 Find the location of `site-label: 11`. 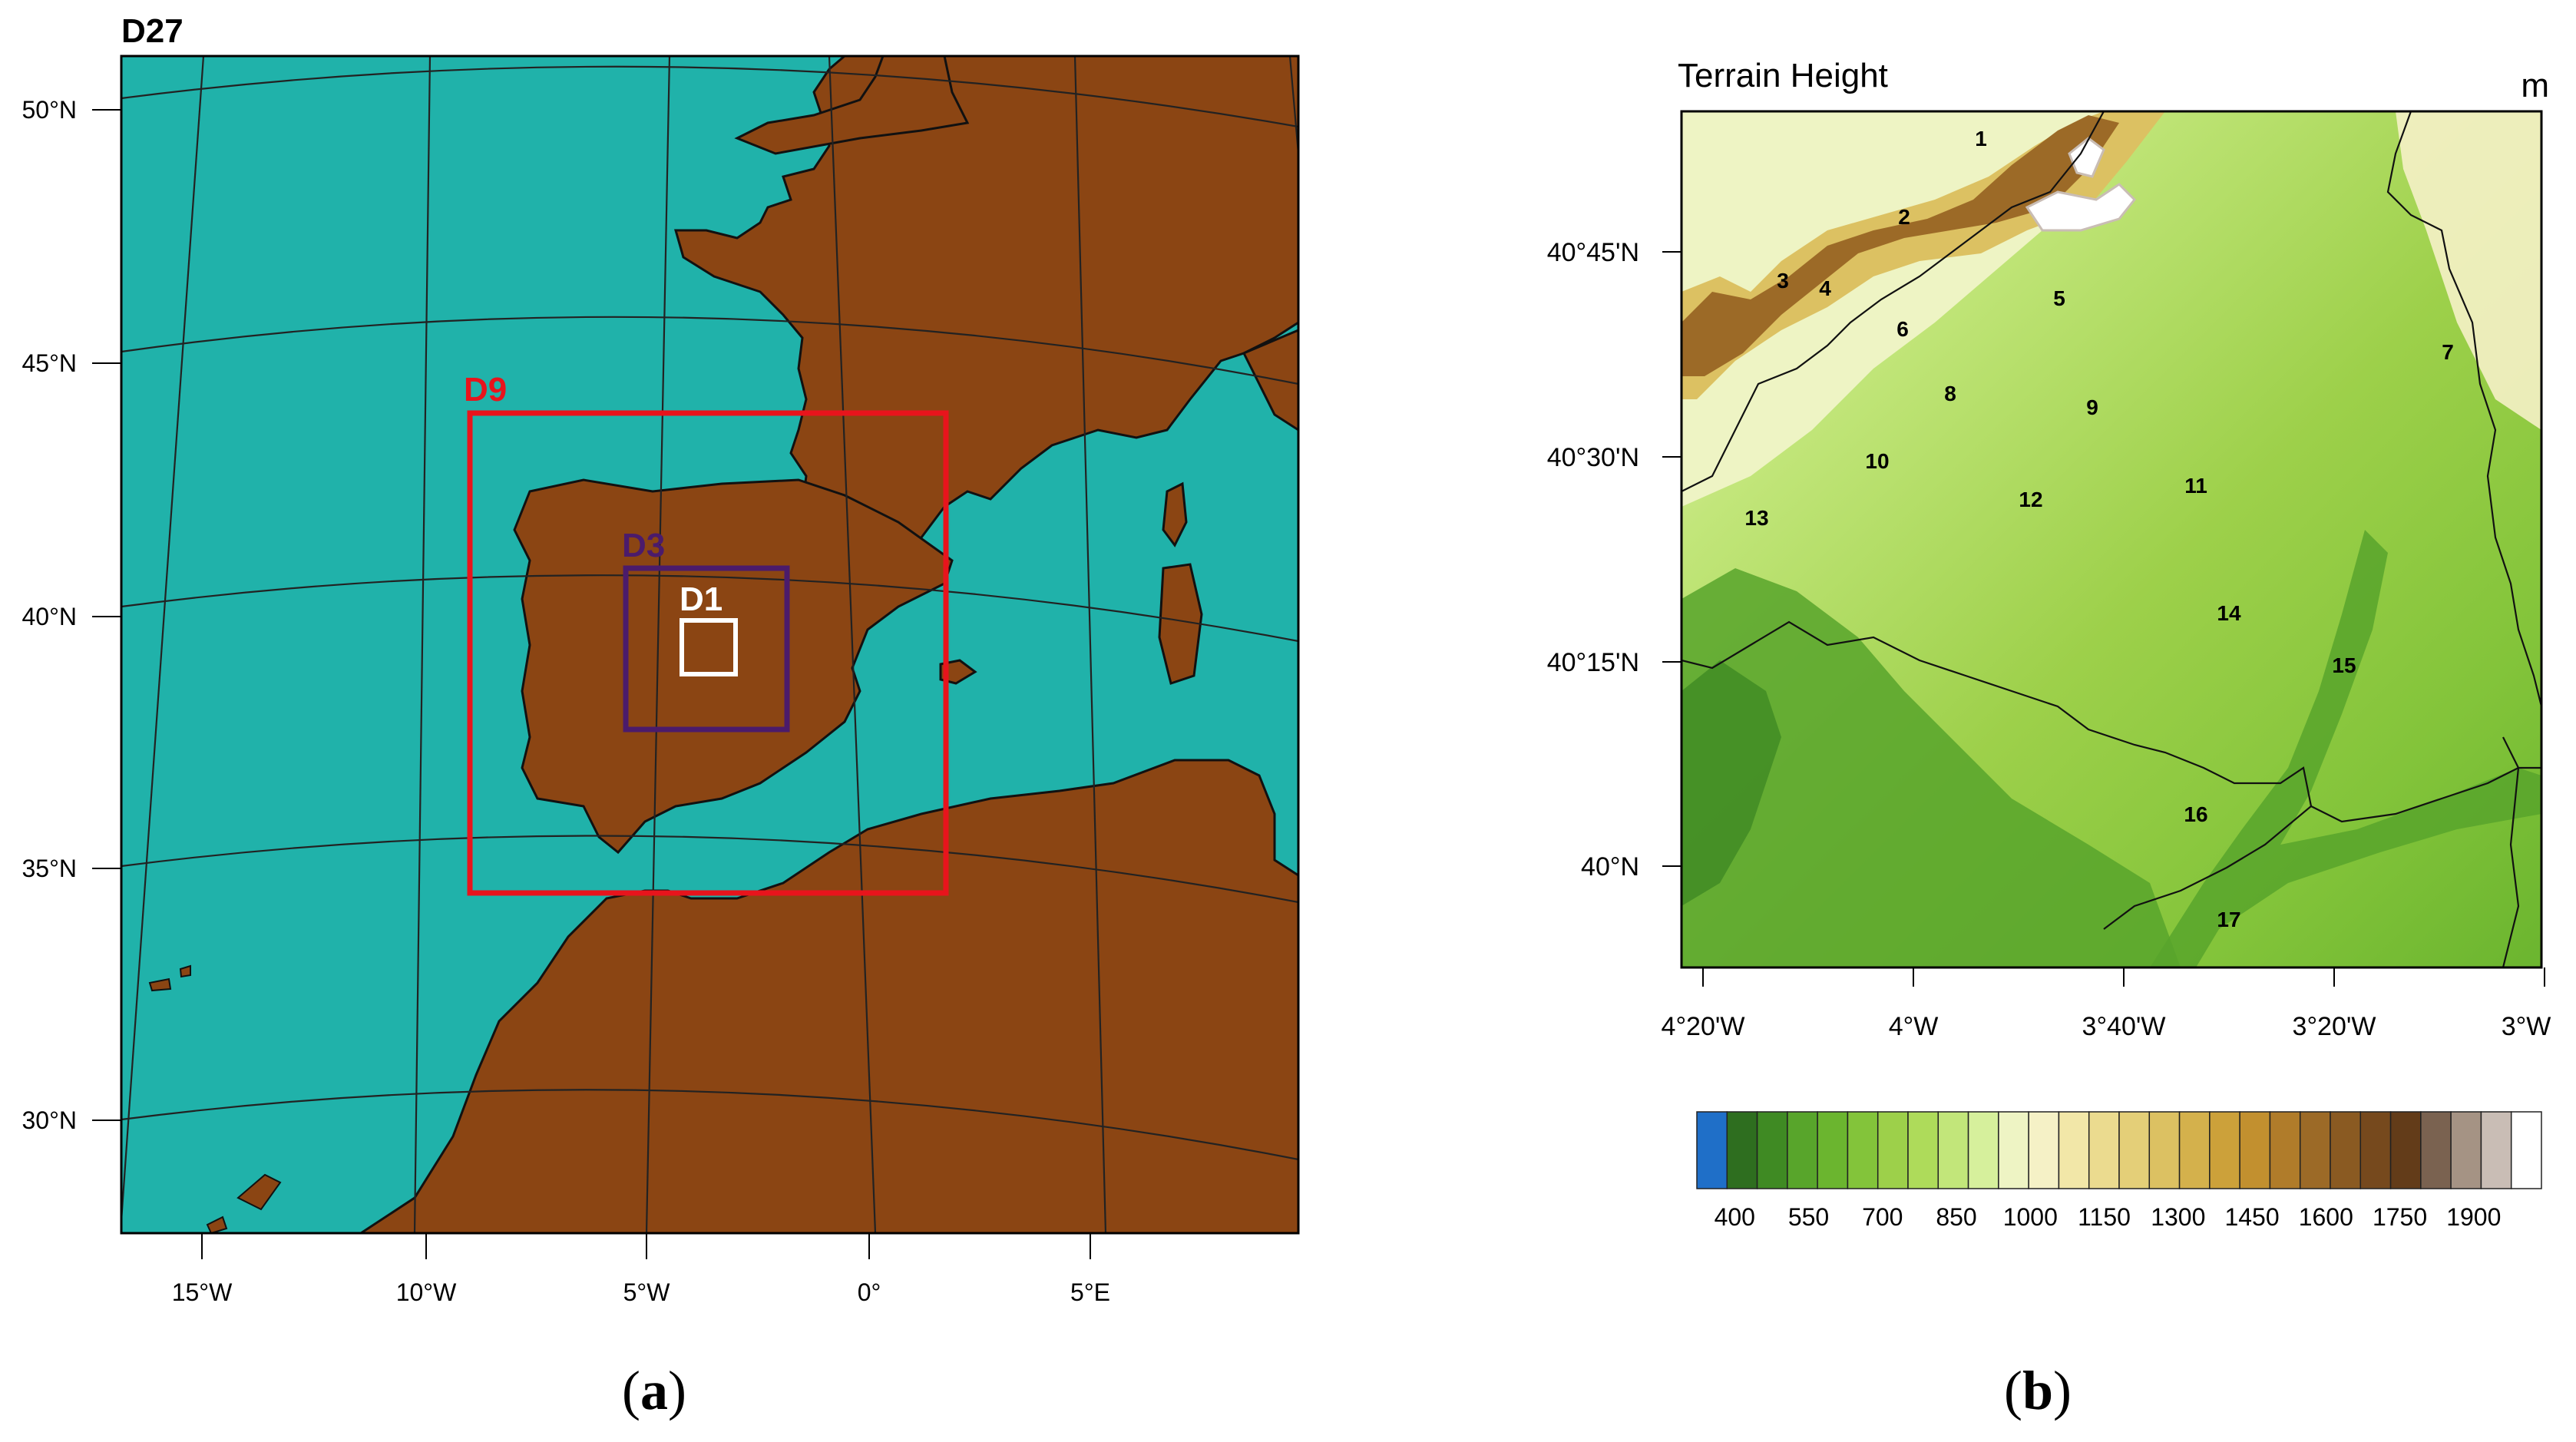

site-label: 11 is located at coordinates (2195, 486).